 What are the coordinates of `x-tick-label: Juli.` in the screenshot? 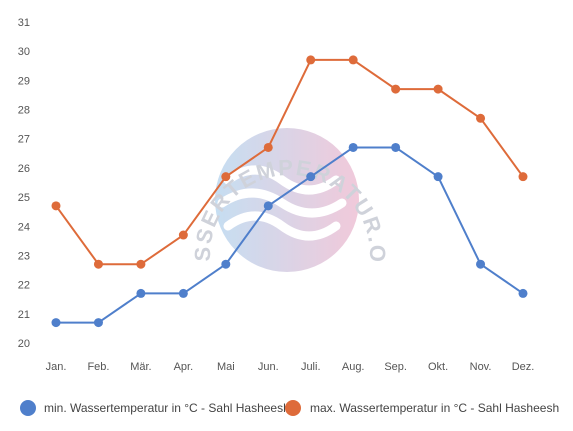 It's located at (311, 367).